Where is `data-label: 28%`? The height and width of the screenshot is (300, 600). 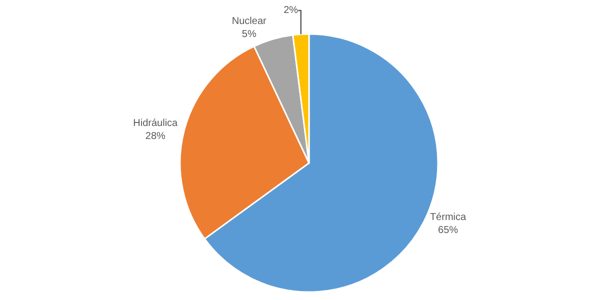 data-label: 28% is located at coordinates (155, 136).